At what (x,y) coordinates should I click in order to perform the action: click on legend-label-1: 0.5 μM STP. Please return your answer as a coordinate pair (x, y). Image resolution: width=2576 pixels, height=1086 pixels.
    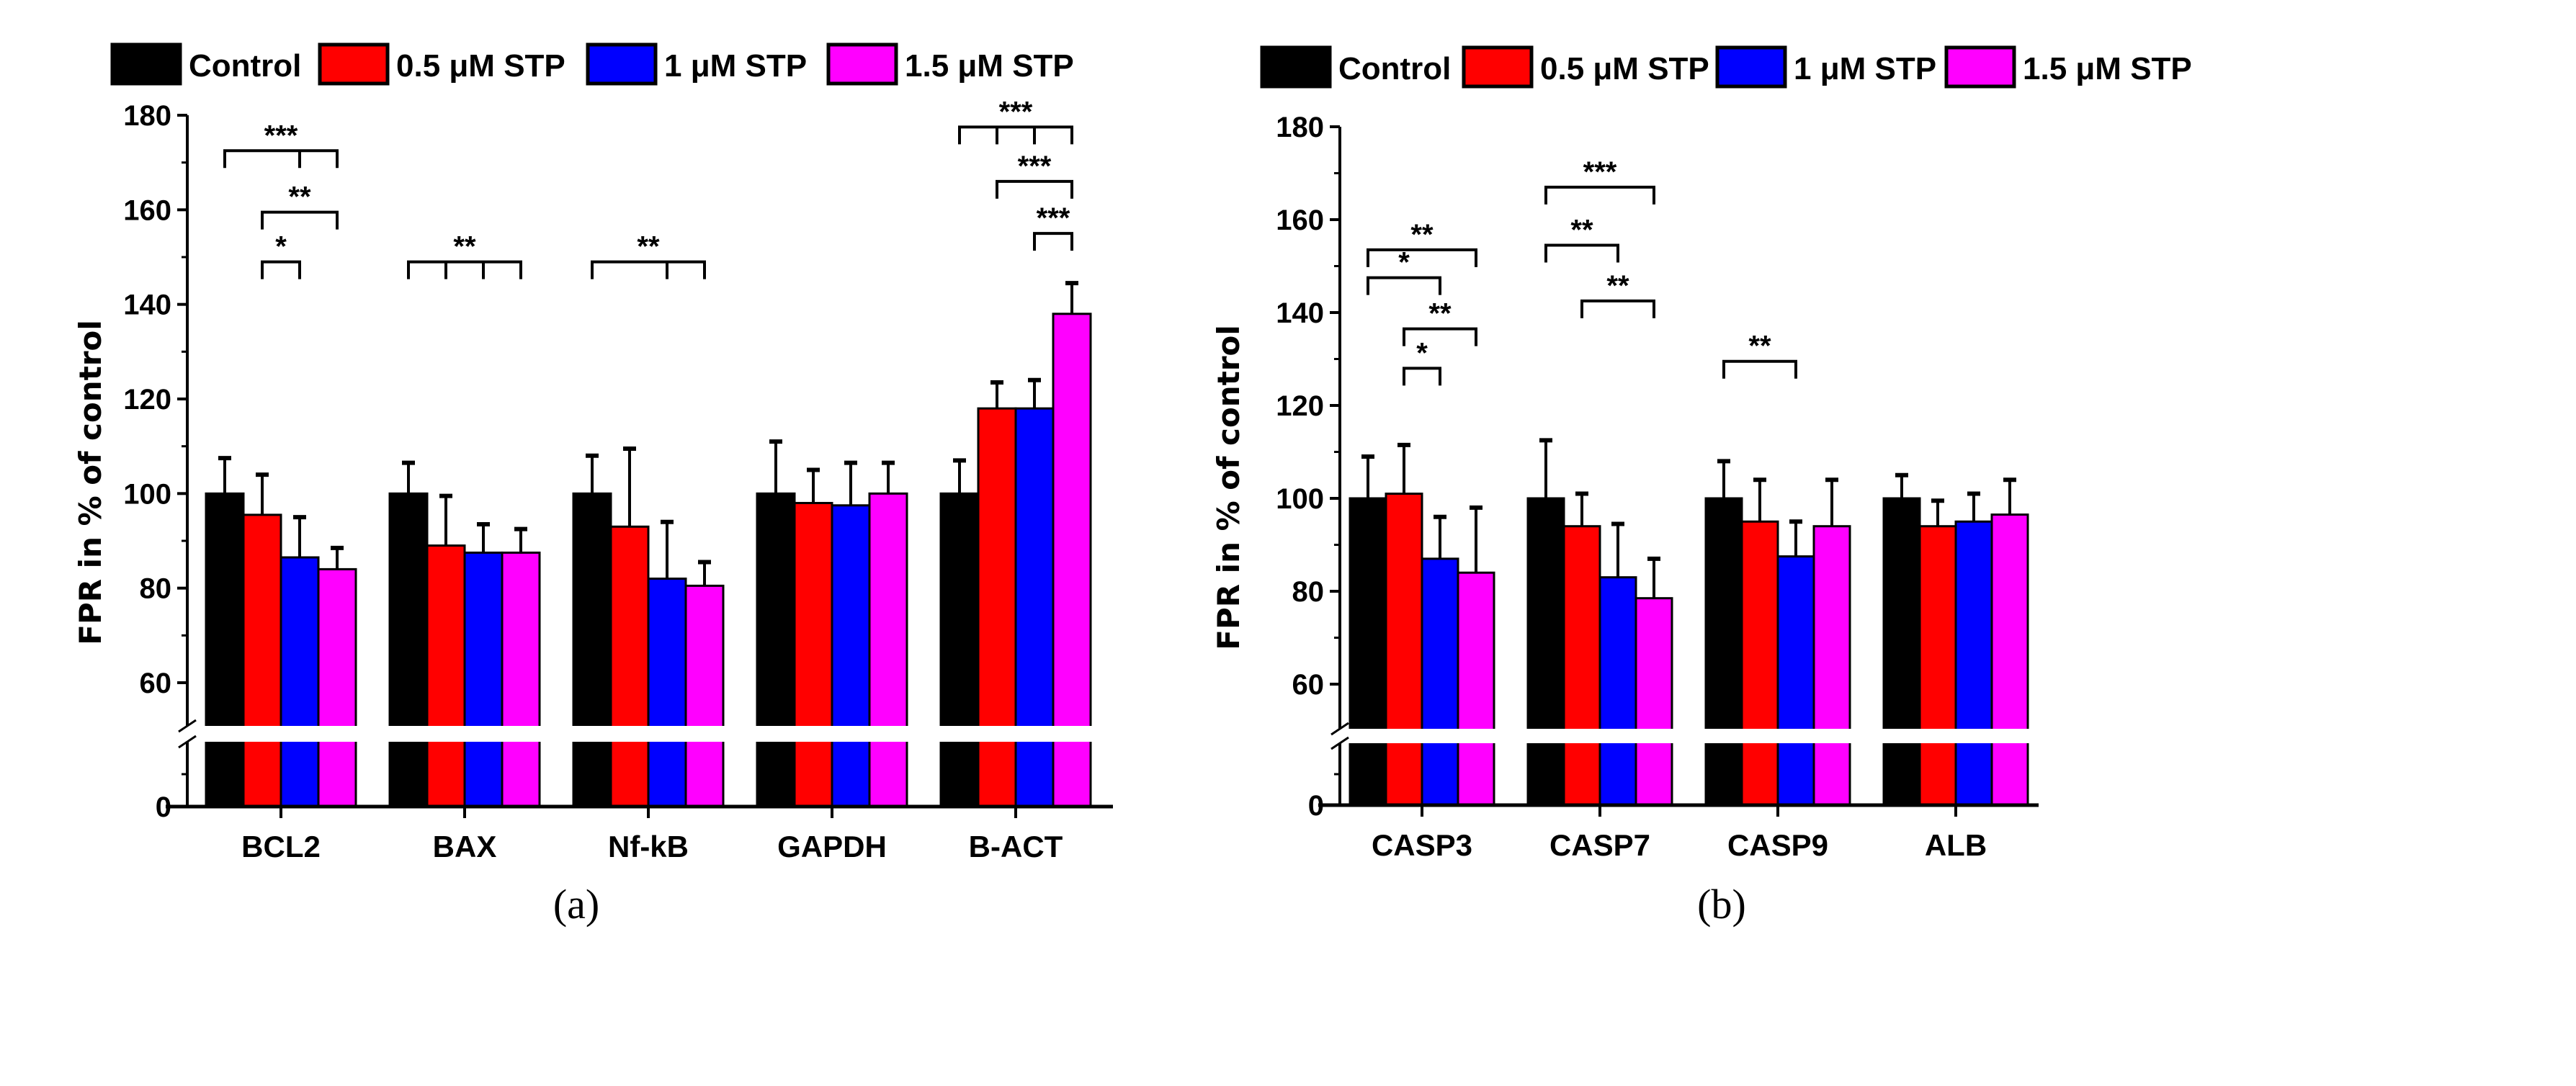
    Looking at the image, I should click on (1624, 68).